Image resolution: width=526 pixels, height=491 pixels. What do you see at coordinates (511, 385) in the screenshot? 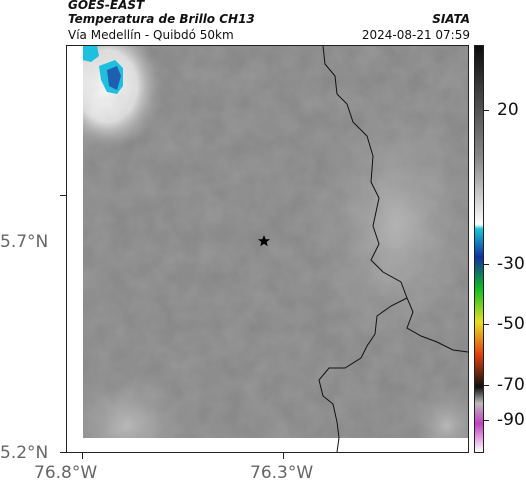
I see `cbar-label-m70: -70` at bounding box center [511, 385].